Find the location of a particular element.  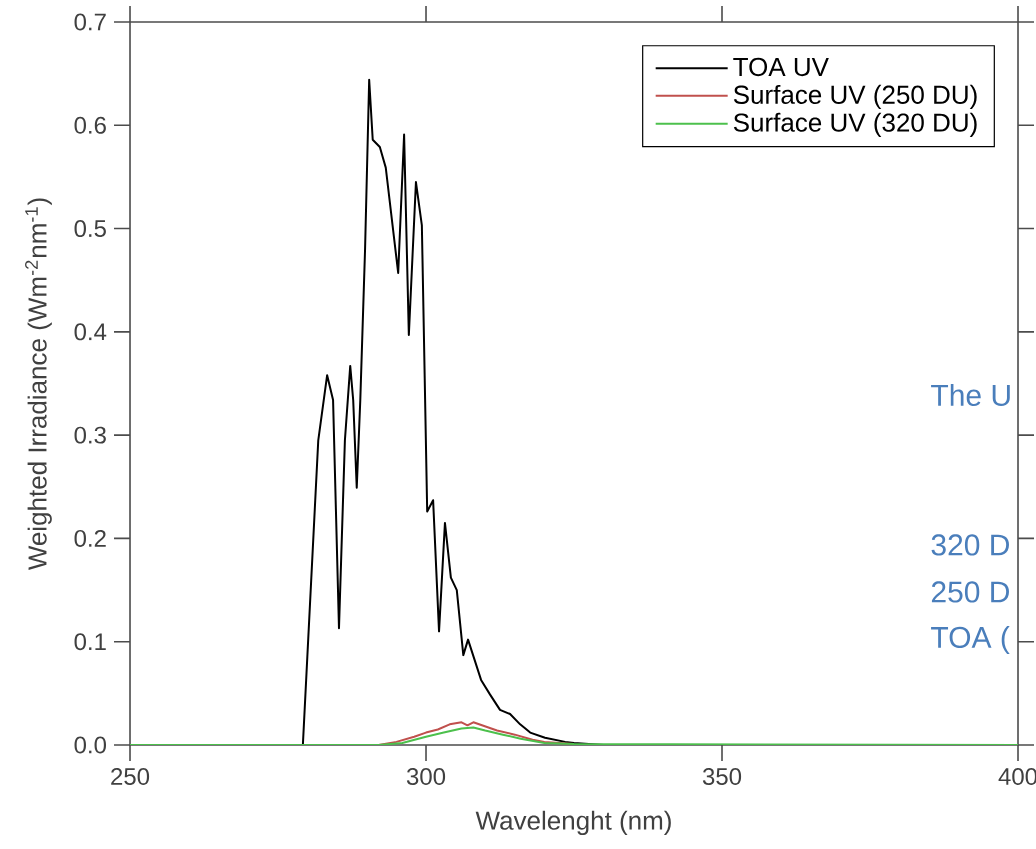

y-tick-label: 0.1 is located at coordinates (90, 642).